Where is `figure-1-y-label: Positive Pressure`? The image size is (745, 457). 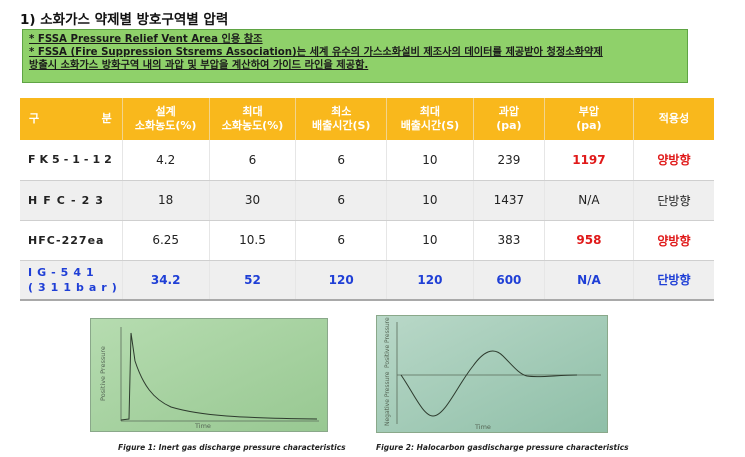
figure-1-y-label: Positive Pressure is located at coordinates (103, 373).